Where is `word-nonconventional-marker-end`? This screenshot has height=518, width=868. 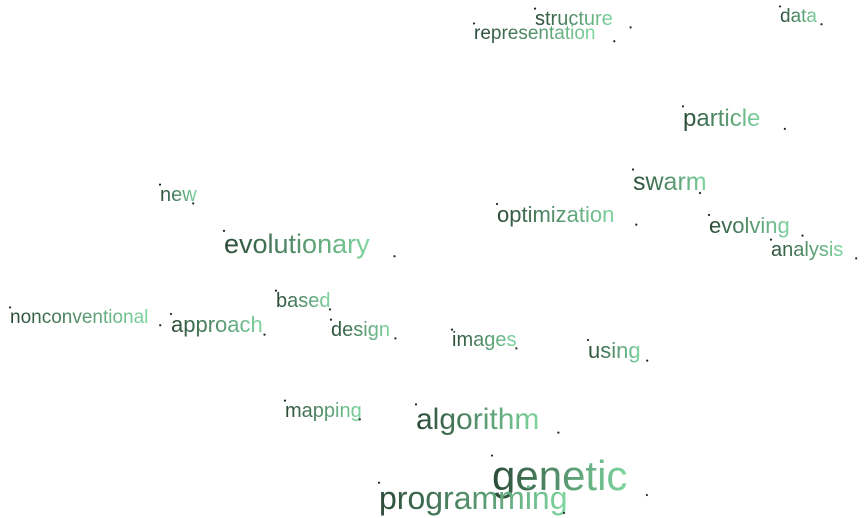
word-nonconventional-marker-end is located at coordinates (160, 325).